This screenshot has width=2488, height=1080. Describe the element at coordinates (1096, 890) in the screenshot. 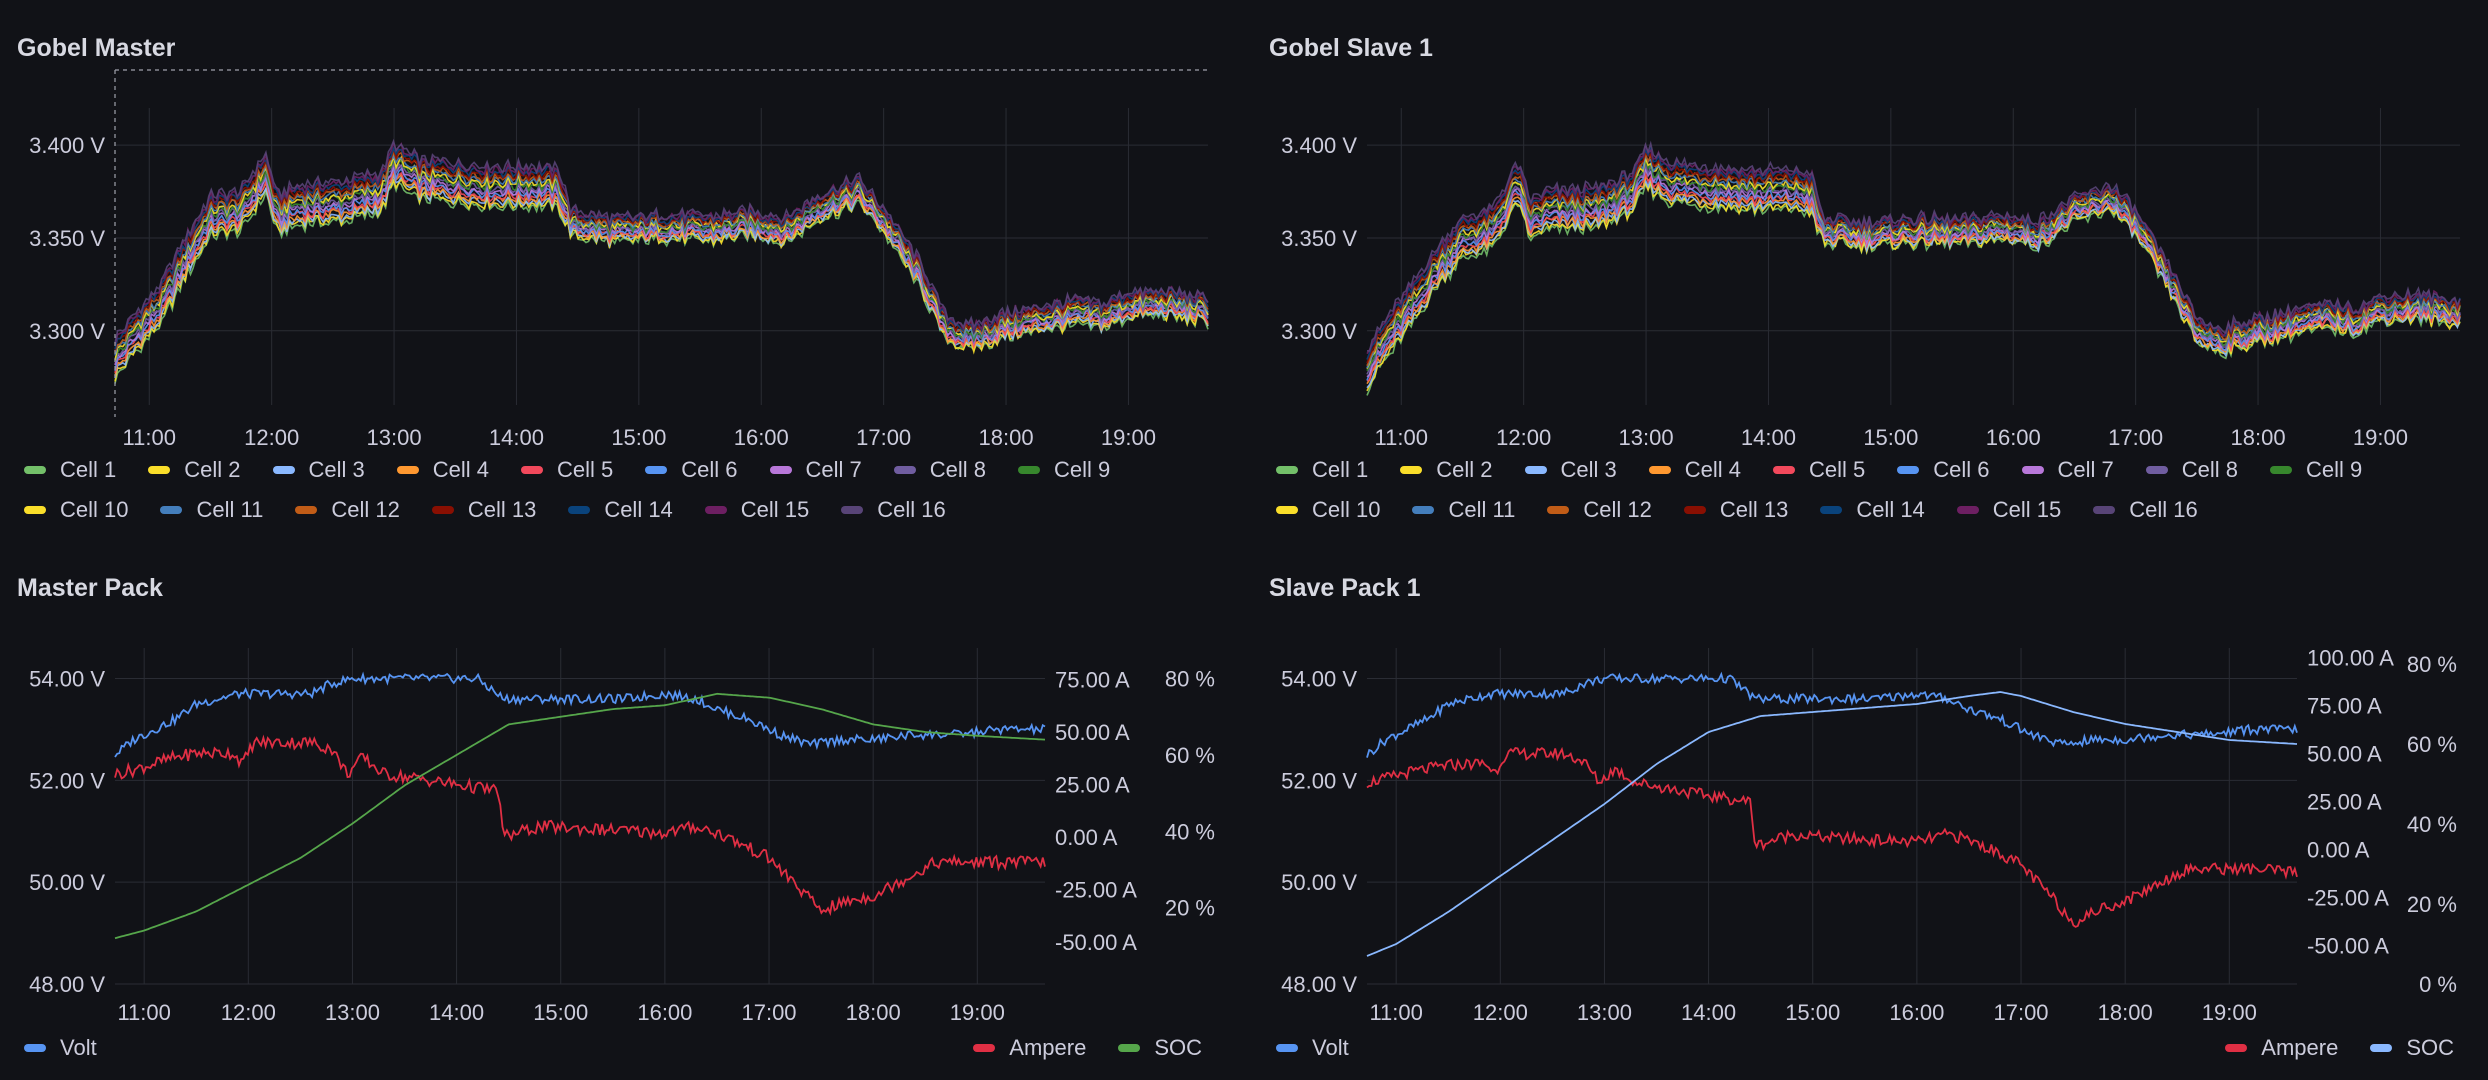

I see `y-tick-label-ampere: -25.00 A` at that location.